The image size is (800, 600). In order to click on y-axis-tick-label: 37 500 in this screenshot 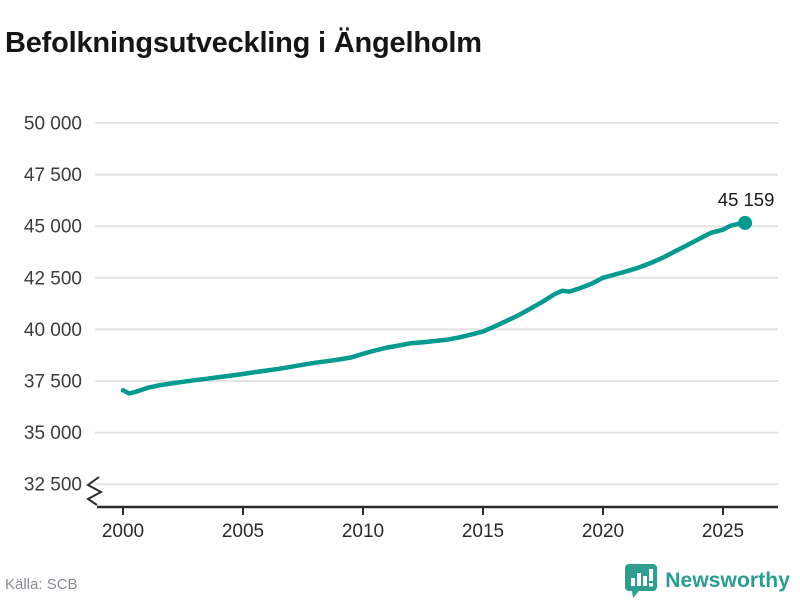, I will do `click(53, 382)`.